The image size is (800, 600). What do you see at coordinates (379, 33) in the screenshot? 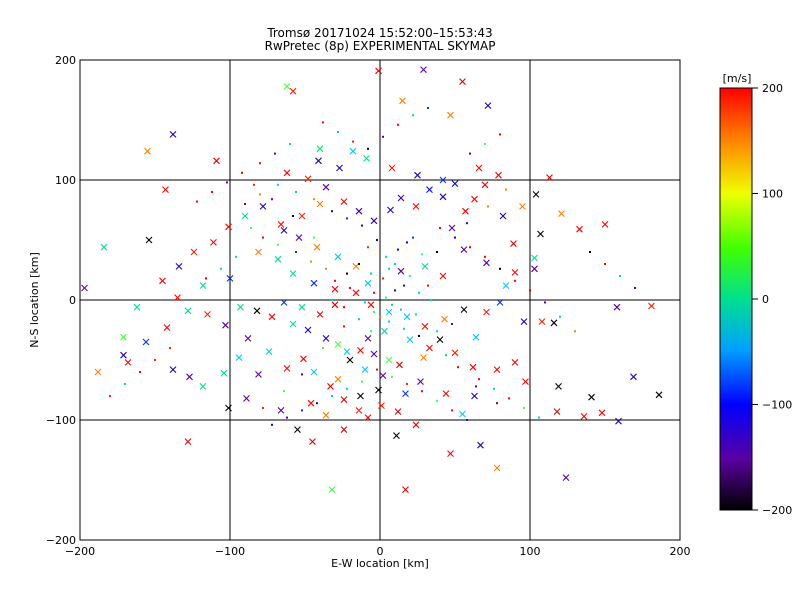
I see `chart-title-line1: Tromsø 20171024 15:52:00–15:53:43` at bounding box center [379, 33].